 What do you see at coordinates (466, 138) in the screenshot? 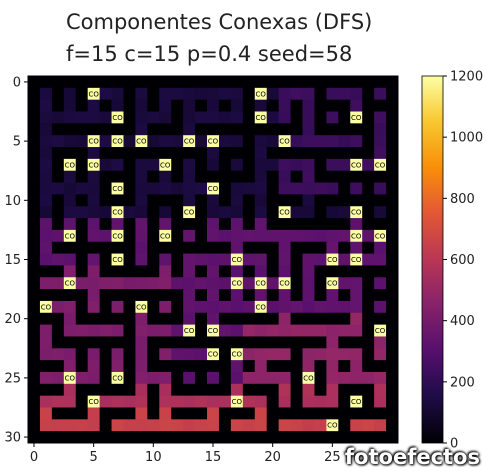
I see `colorbar-tick-label: 1000` at bounding box center [466, 138].